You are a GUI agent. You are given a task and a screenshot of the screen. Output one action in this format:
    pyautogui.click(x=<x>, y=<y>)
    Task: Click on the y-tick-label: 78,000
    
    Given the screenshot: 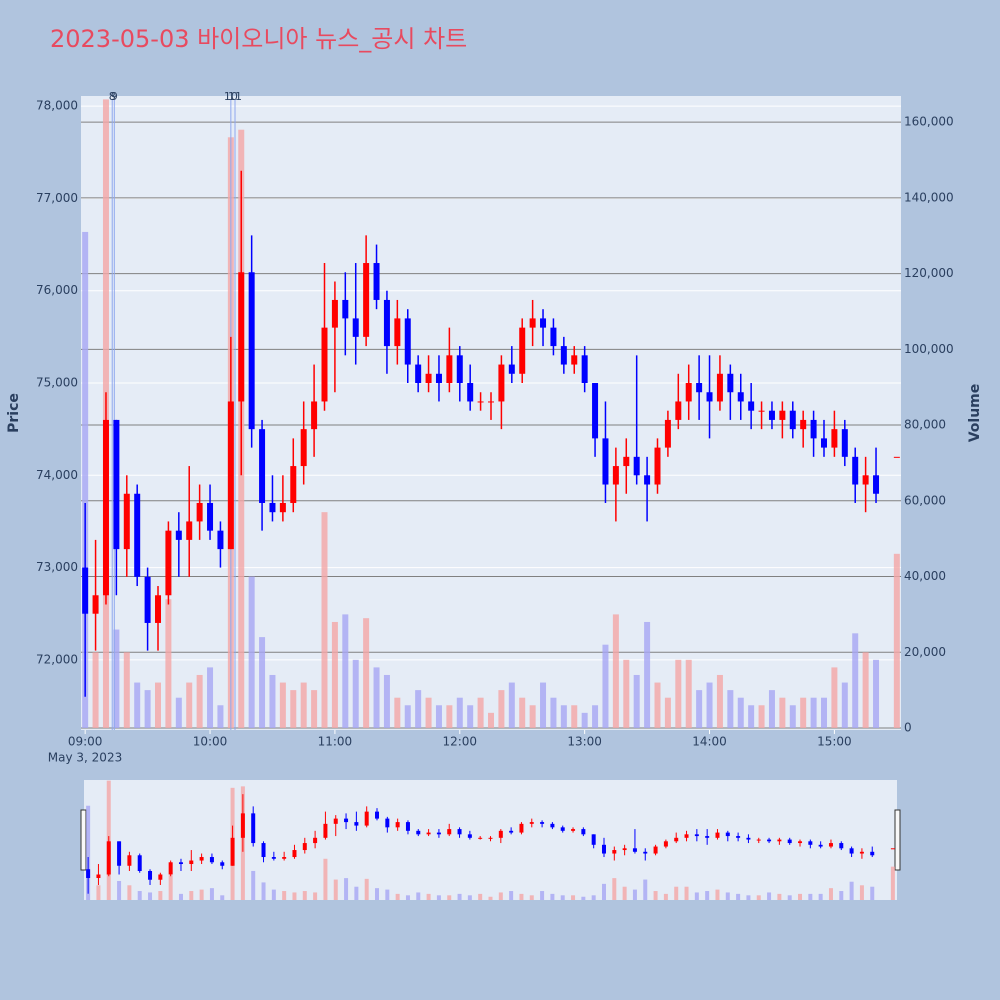 What is the action you would take?
    pyautogui.click(x=57, y=106)
    